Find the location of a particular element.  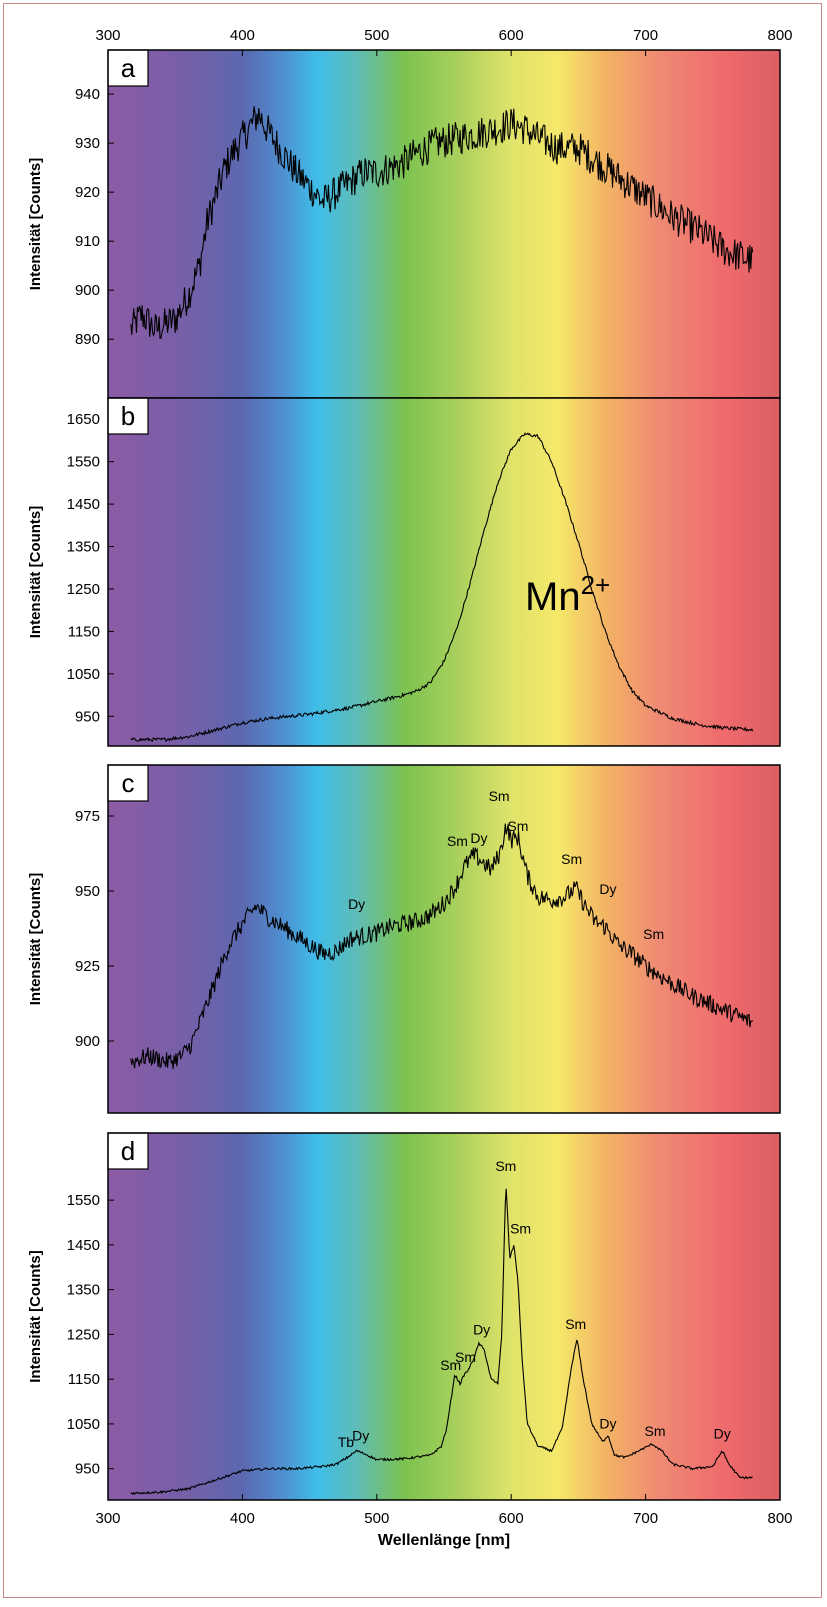

annotation-text: Mn is located at coordinates (553, 597).